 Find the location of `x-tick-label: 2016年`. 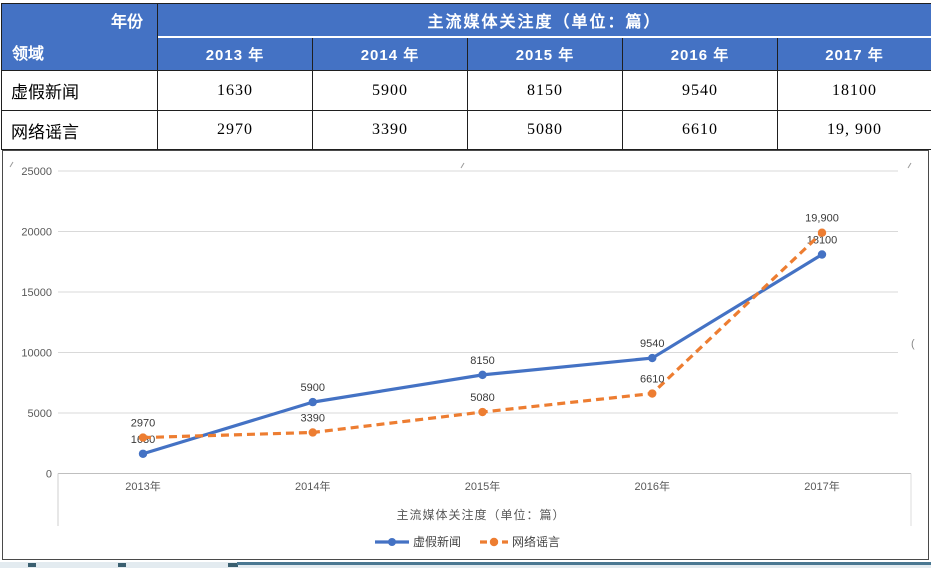

x-tick-label: 2016年 is located at coordinates (652, 486).